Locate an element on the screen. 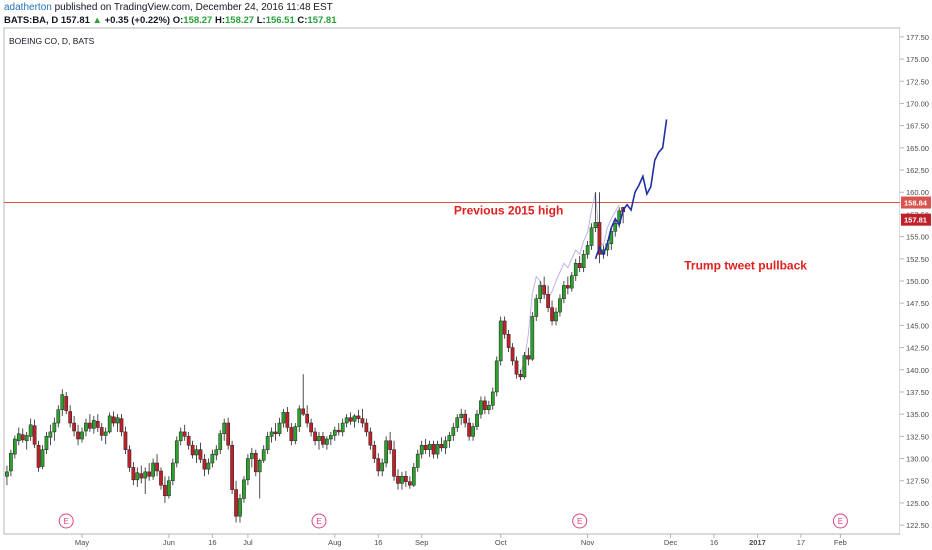 The image size is (932, 550). resistance-tag-label: 158.84 is located at coordinates (916, 203).